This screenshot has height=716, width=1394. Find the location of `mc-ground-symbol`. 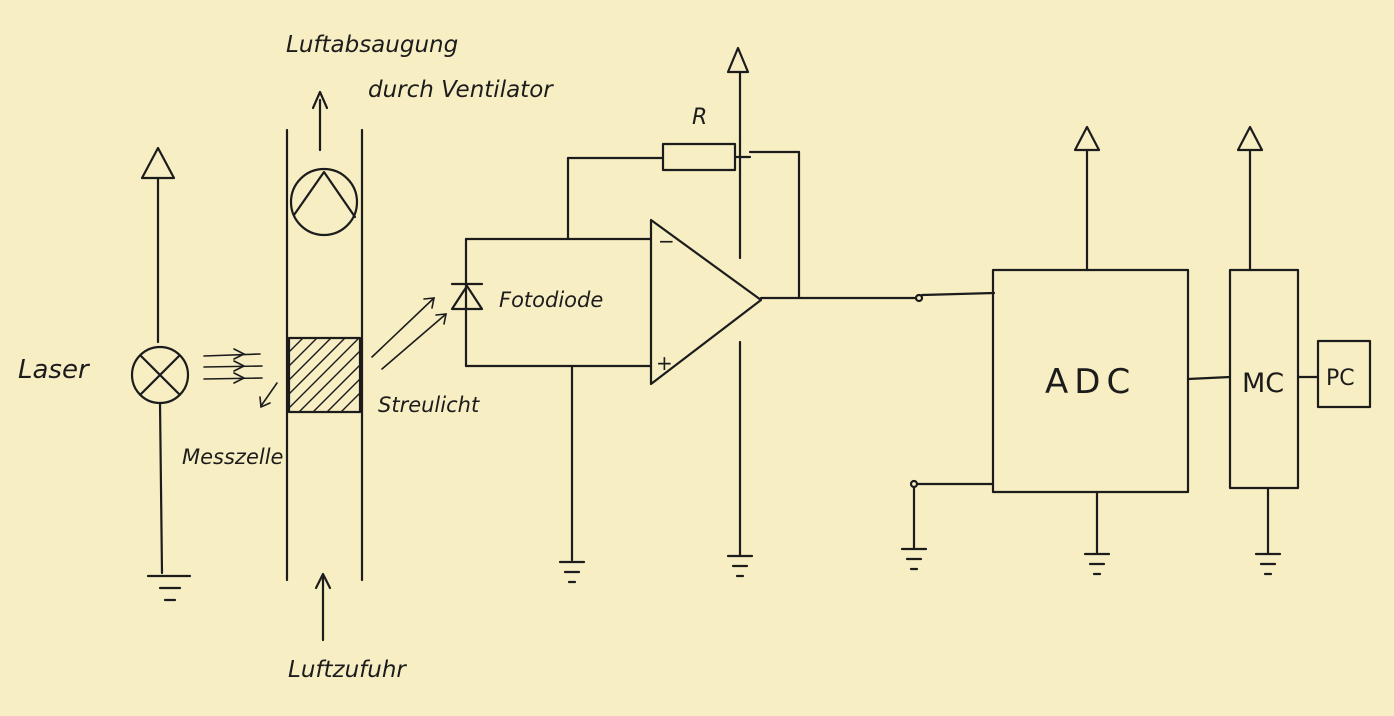

mc-ground-symbol is located at coordinates (1268, 564).